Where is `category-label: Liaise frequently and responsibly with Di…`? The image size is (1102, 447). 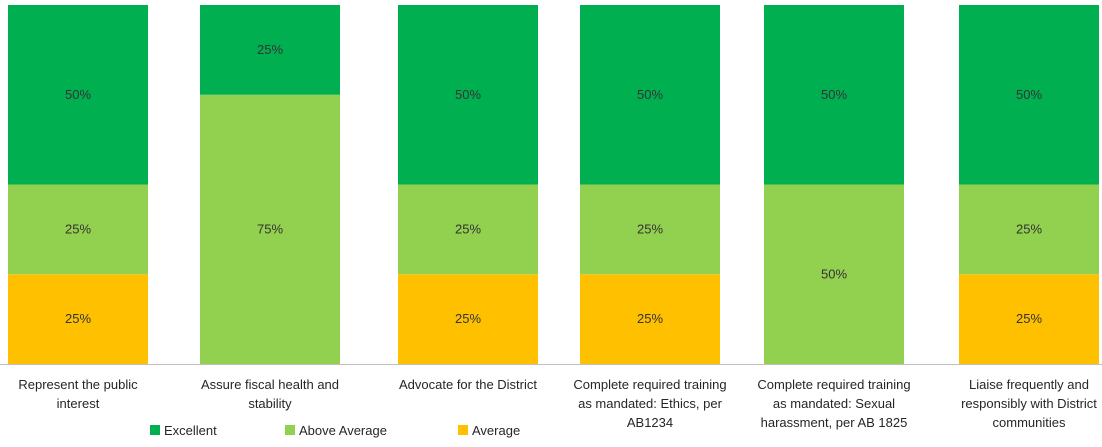 category-label: Liaise frequently and responsibly with Di… is located at coordinates (1029, 403).